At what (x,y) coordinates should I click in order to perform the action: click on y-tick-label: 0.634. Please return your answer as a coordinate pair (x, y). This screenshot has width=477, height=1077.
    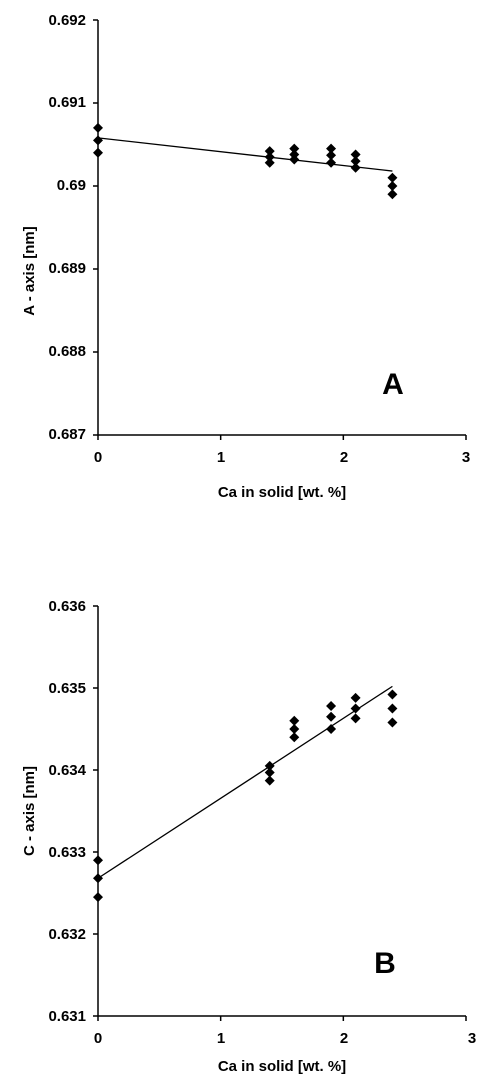
    Looking at the image, I should click on (67, 770).